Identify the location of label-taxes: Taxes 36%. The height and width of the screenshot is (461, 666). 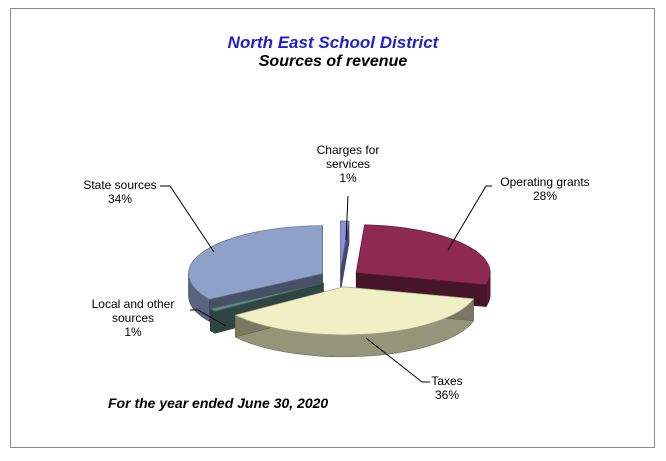
(447, 388).